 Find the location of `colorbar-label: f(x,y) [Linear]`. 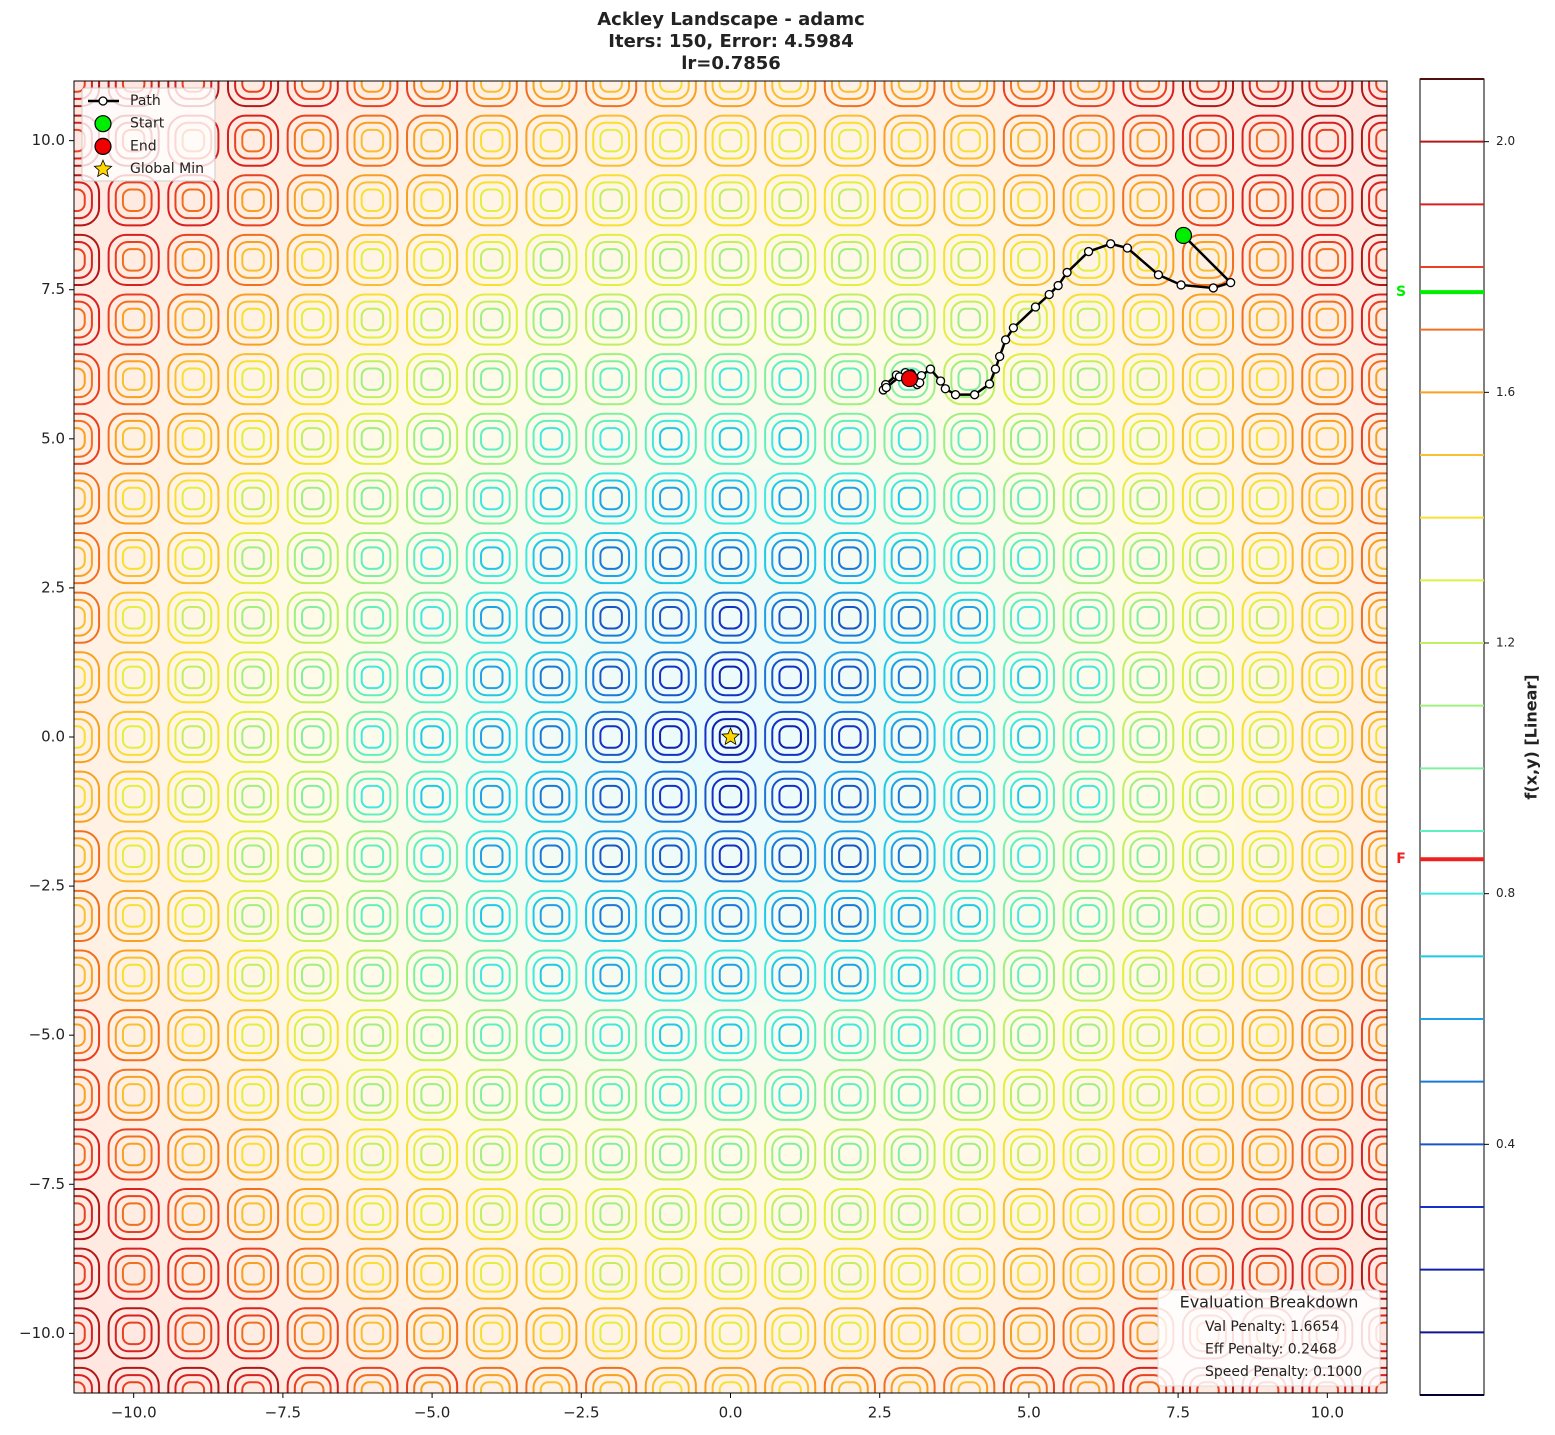

colorbar-label: f(x,y) [Linear] is located at coordinates (1531, 736).